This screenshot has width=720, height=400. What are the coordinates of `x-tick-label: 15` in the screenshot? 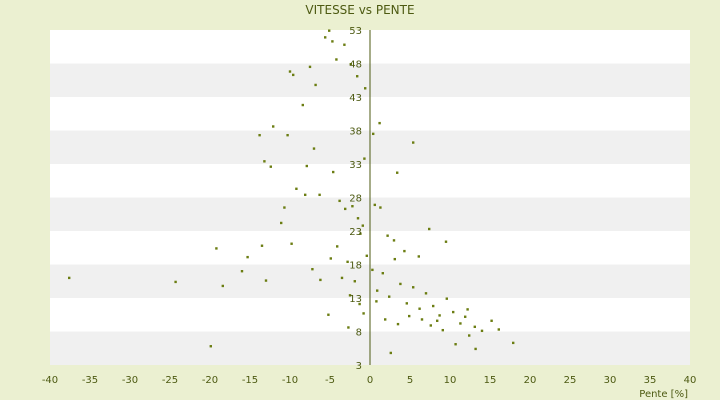 It's located at (490, 380).